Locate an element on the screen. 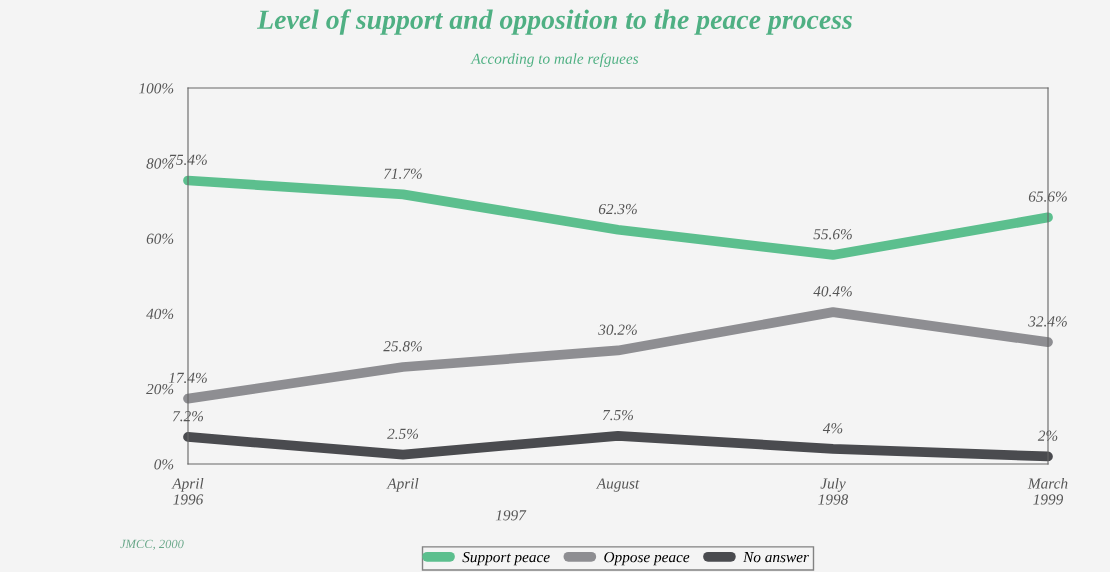 The width and height of the screenshot is (1110, 572). text: 32.4% is located at coordinates (1047, 321).